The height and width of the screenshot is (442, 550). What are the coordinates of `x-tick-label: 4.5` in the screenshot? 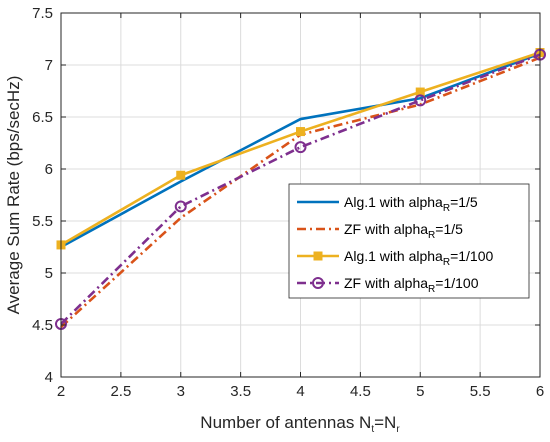 It's located at (360, 391).